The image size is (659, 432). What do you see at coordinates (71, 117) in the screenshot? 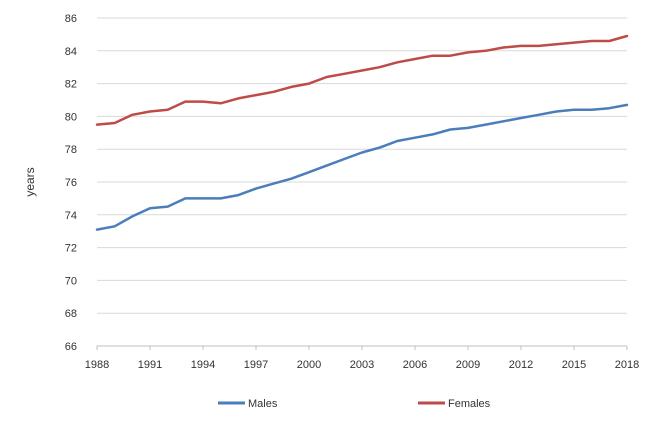
I see `y-tick-label: 80` at bounding box center [71, 117].